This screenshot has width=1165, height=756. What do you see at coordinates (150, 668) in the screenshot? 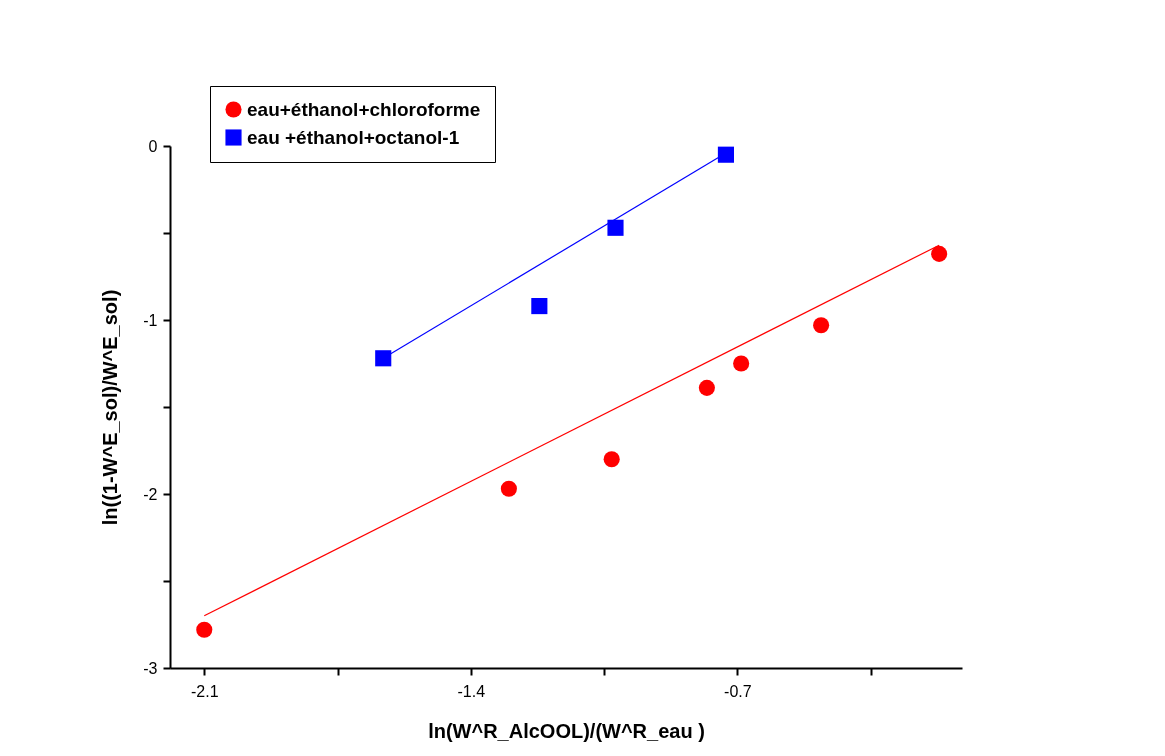
I see `y-tick-label: -3` at bounding box center [150, 668].